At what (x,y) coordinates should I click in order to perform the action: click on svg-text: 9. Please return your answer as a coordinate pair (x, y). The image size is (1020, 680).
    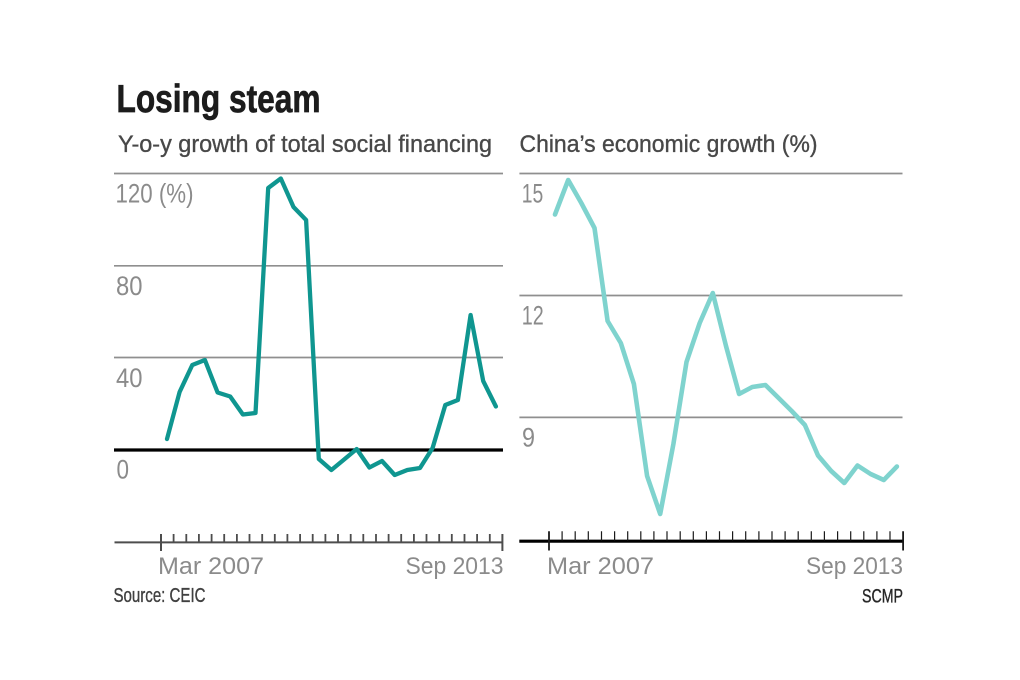
    Looking at the image, I should click on (528, 437).